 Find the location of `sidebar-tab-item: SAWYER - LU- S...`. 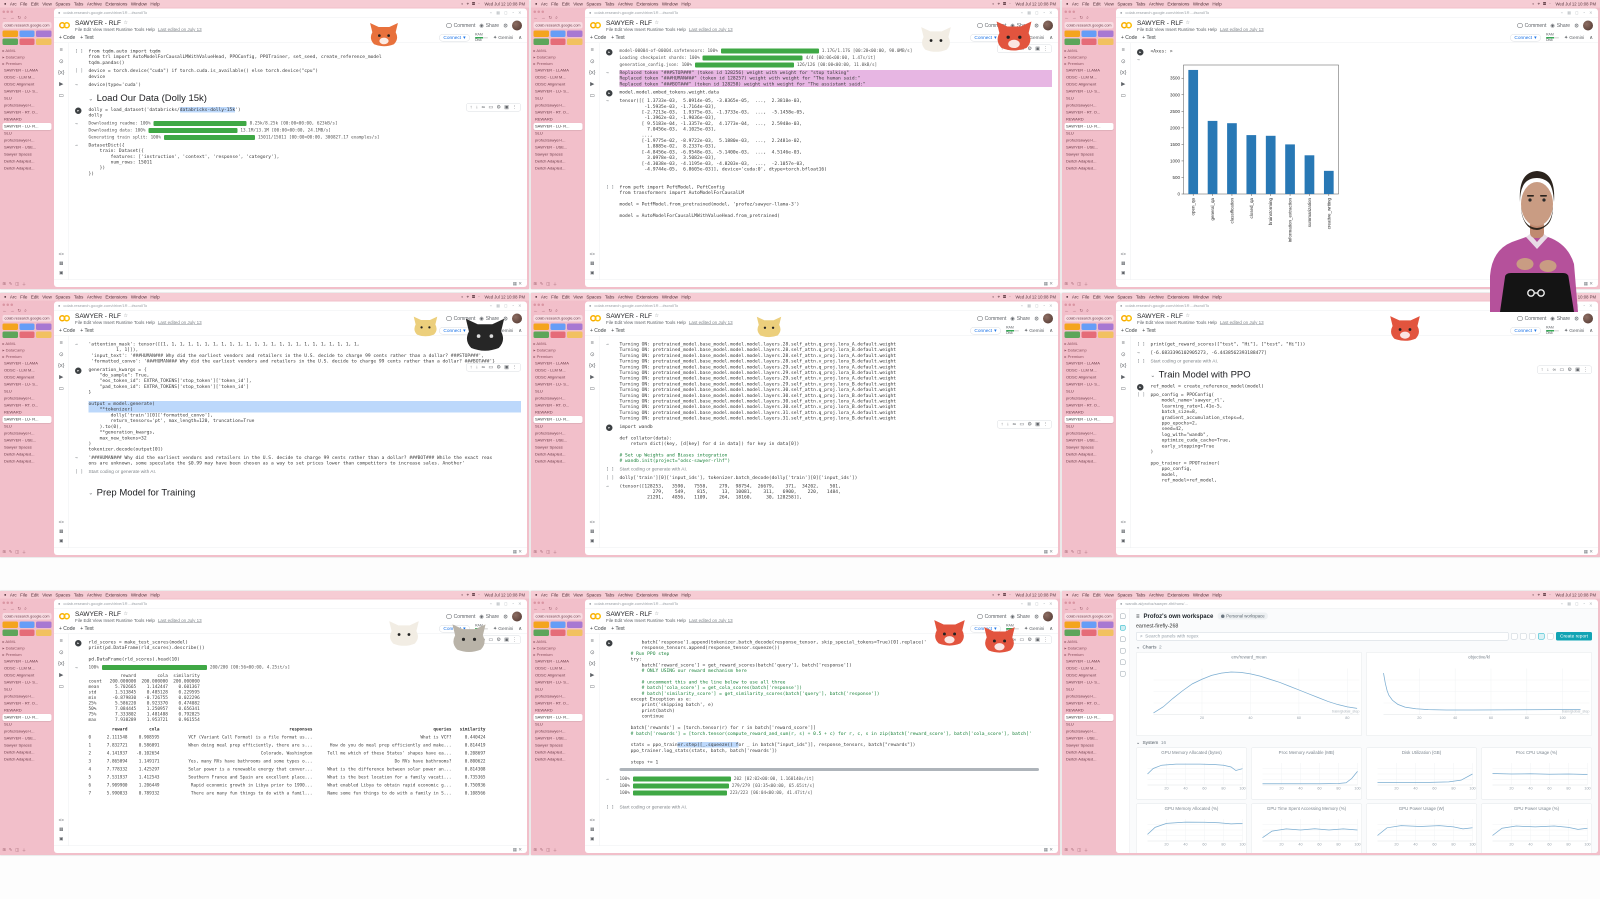

sidebar-tab-item: SAWYER - LU- S... is located at coordinates (552, 384).